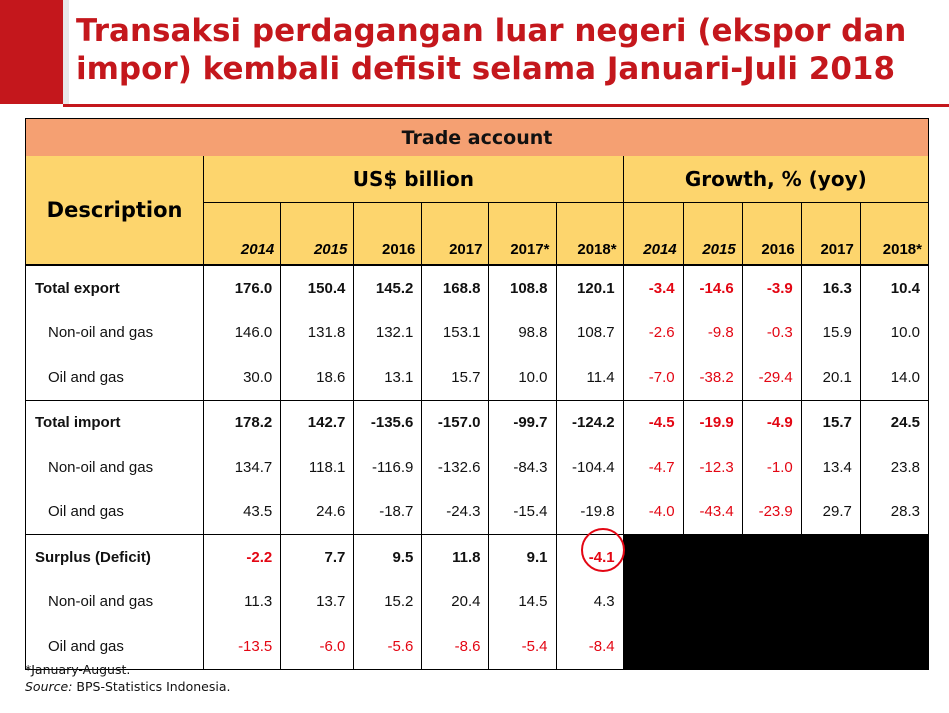 This screenshot has height=713, width=949. What do you see at coordinates (242, 467) in the screenshot?
I see `usd-value-cell: 134.7` at bounding box center [242, 467].